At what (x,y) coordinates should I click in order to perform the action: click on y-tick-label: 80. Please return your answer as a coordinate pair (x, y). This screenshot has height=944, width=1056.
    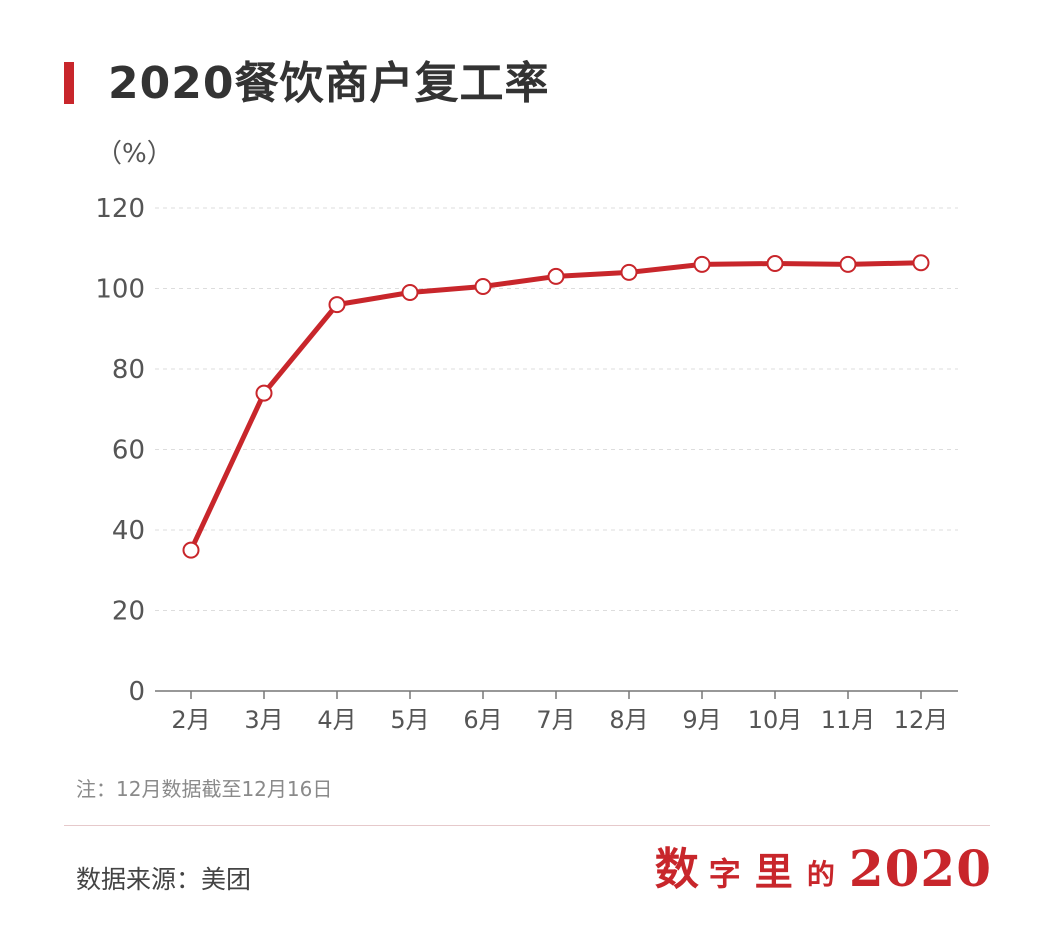
    Looking at the image, I should click on (128, 370).